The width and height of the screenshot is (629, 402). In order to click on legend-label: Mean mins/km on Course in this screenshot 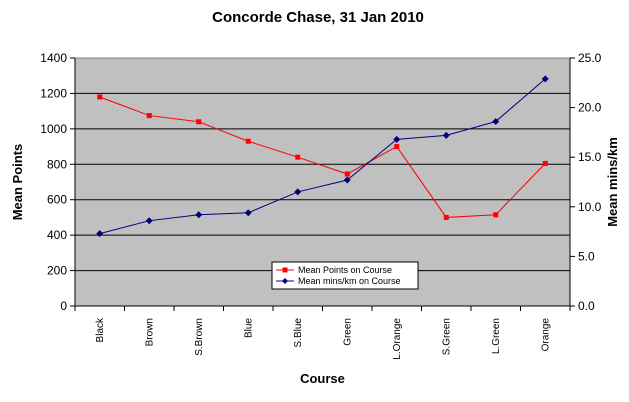, I will do `click(349, 281)`.